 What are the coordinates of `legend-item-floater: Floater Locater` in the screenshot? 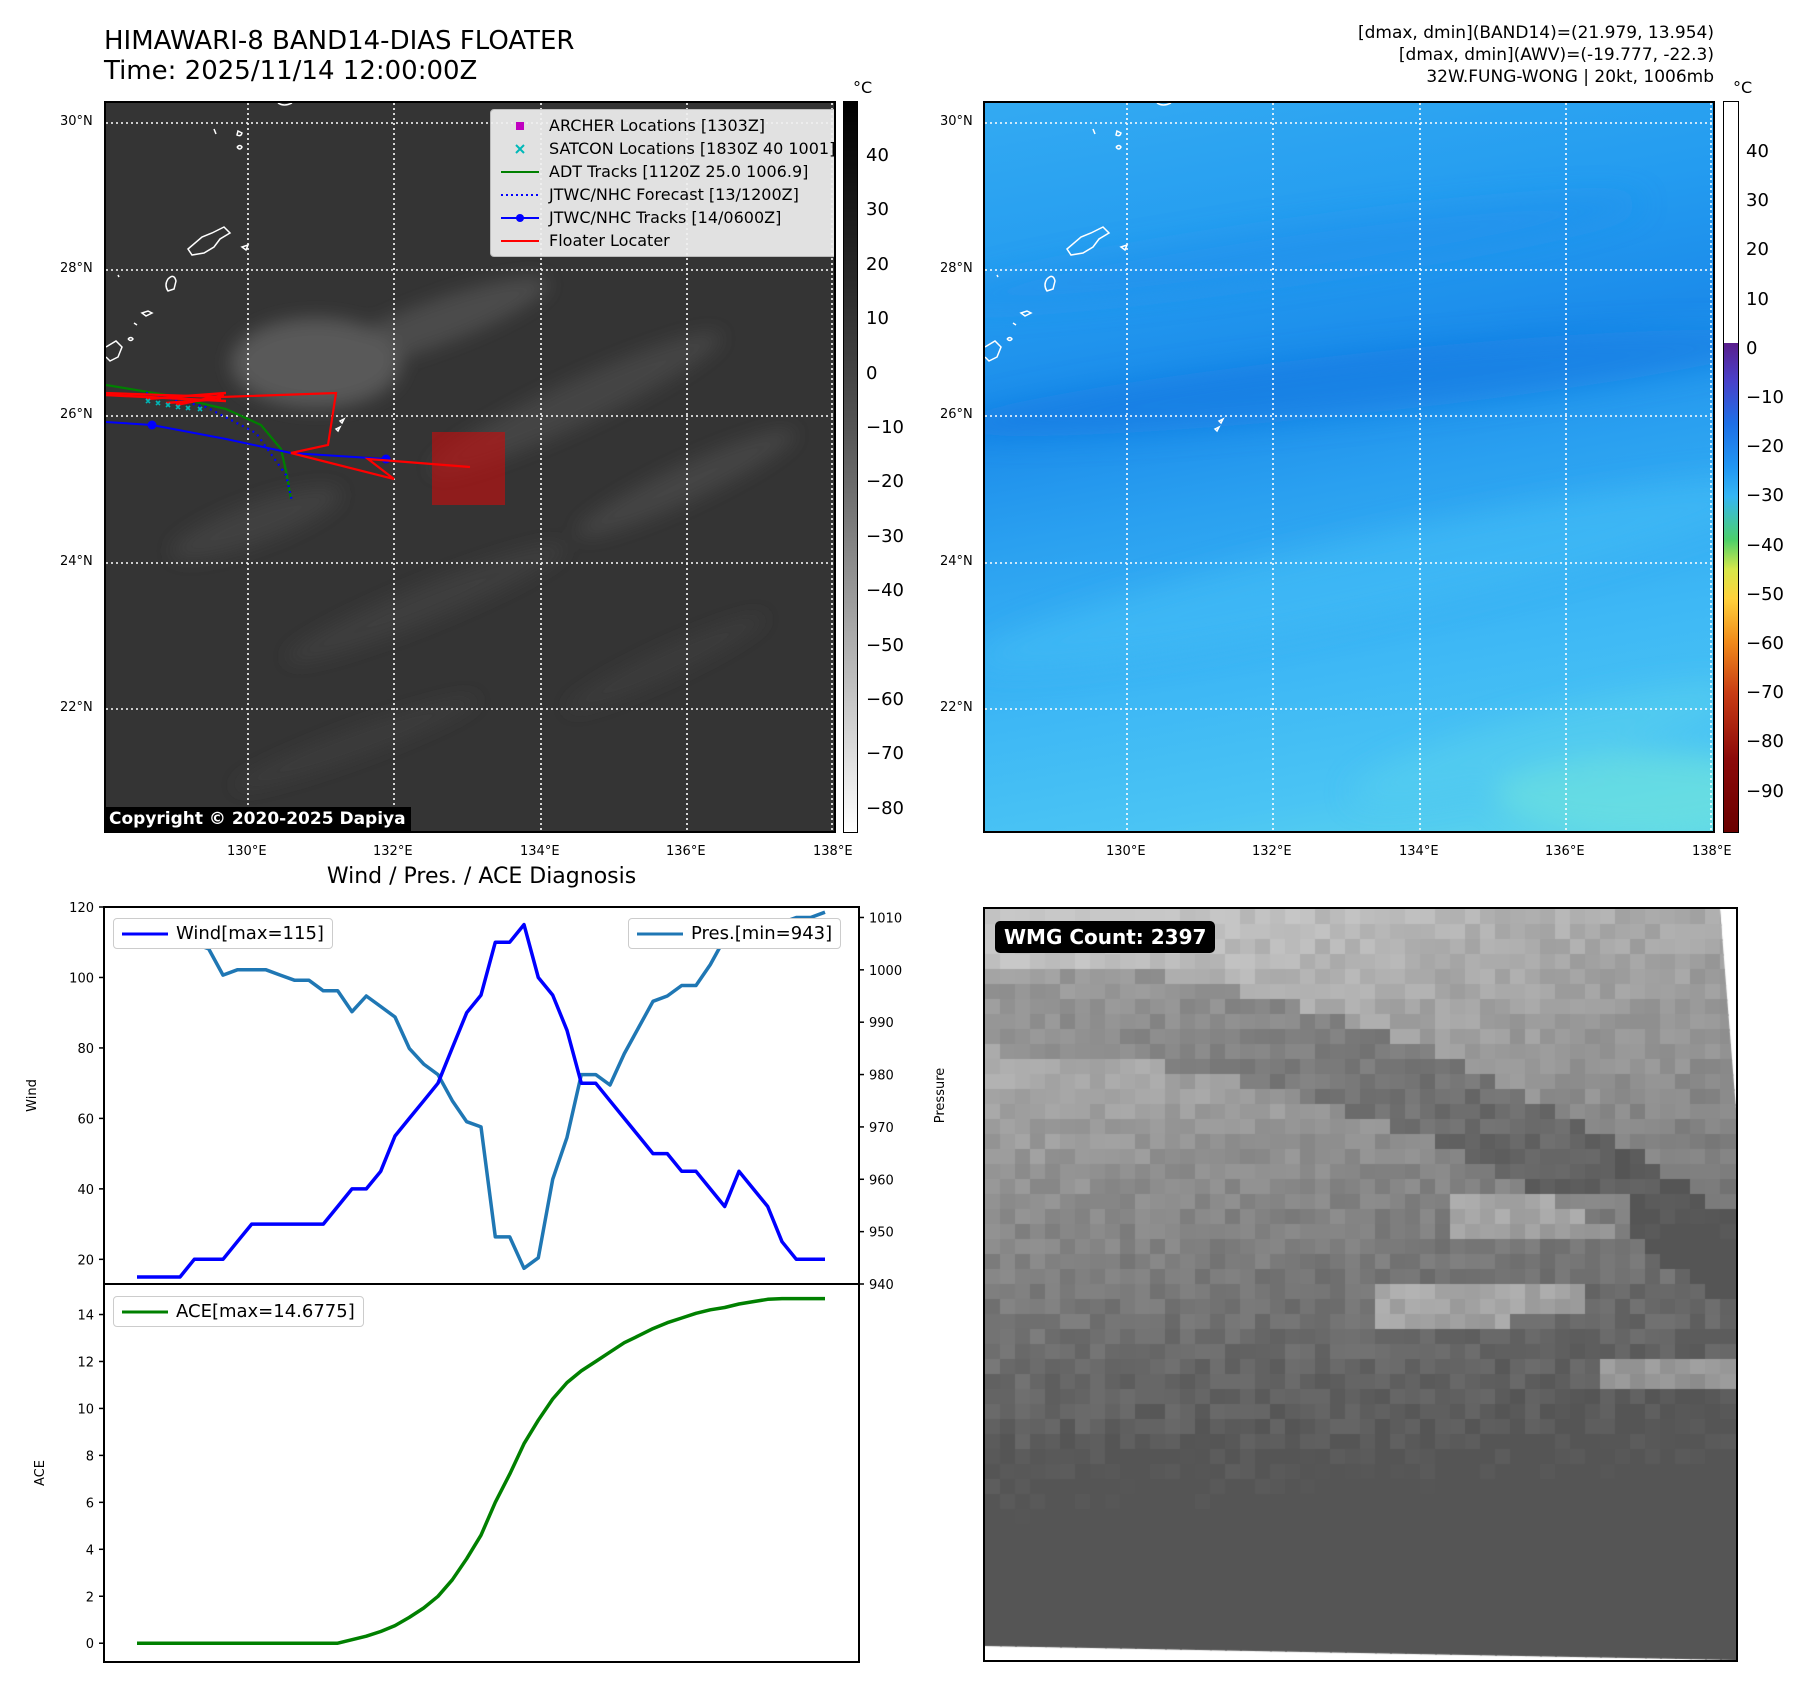 It's located at (667, 240).